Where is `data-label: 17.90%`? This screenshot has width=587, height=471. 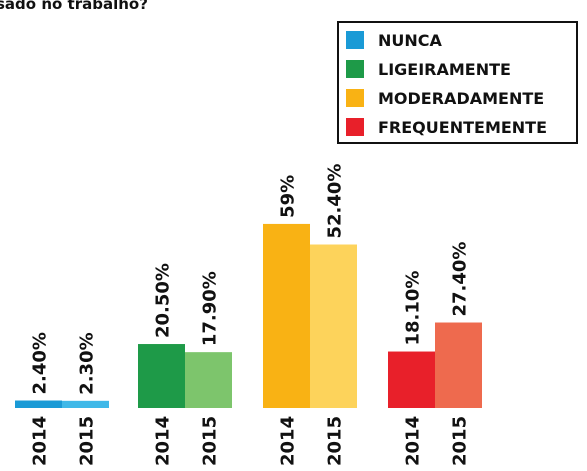 data-label: 17.90% is located at coordinates (210, 308).